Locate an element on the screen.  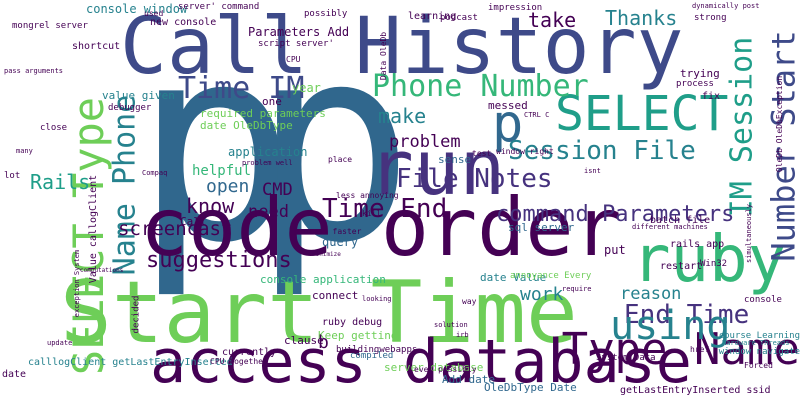
word-cloud-term: Add date is located at coordinates (468, 379).